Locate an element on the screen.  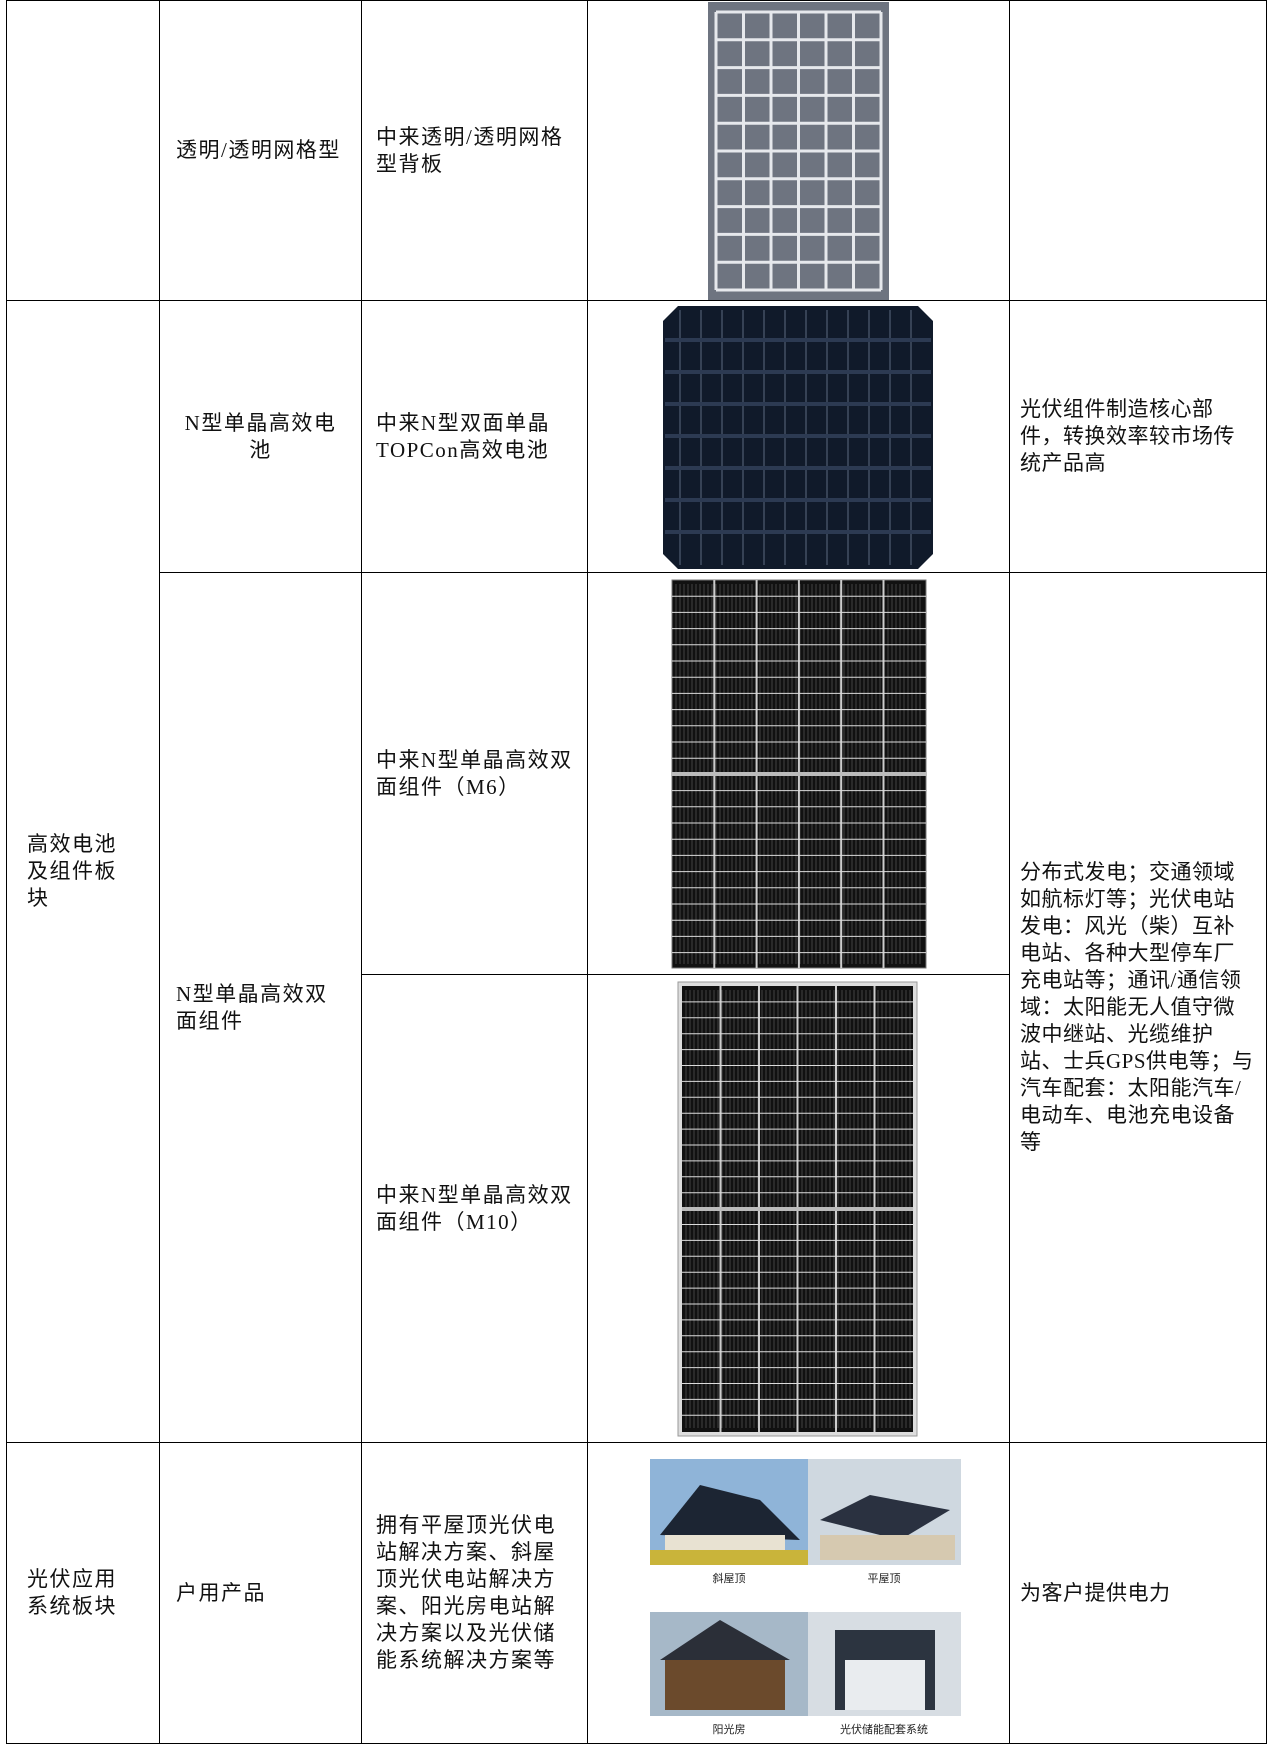
product: N型单晶高效双面组件 is located at coordinates (252, 1007).